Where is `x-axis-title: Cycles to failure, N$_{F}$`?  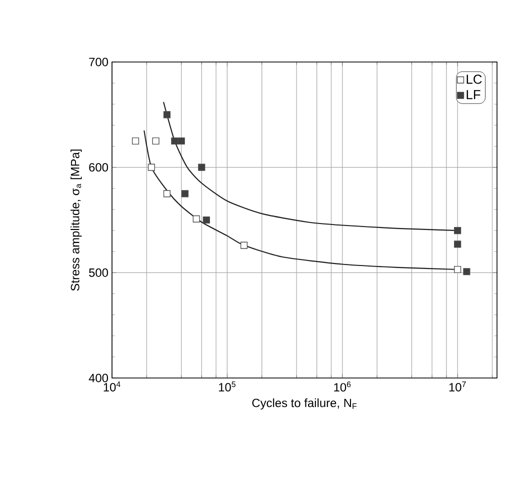 x-axis-title: Cycles to failure, N$_{F}$ is located at coordinates (304, 404).